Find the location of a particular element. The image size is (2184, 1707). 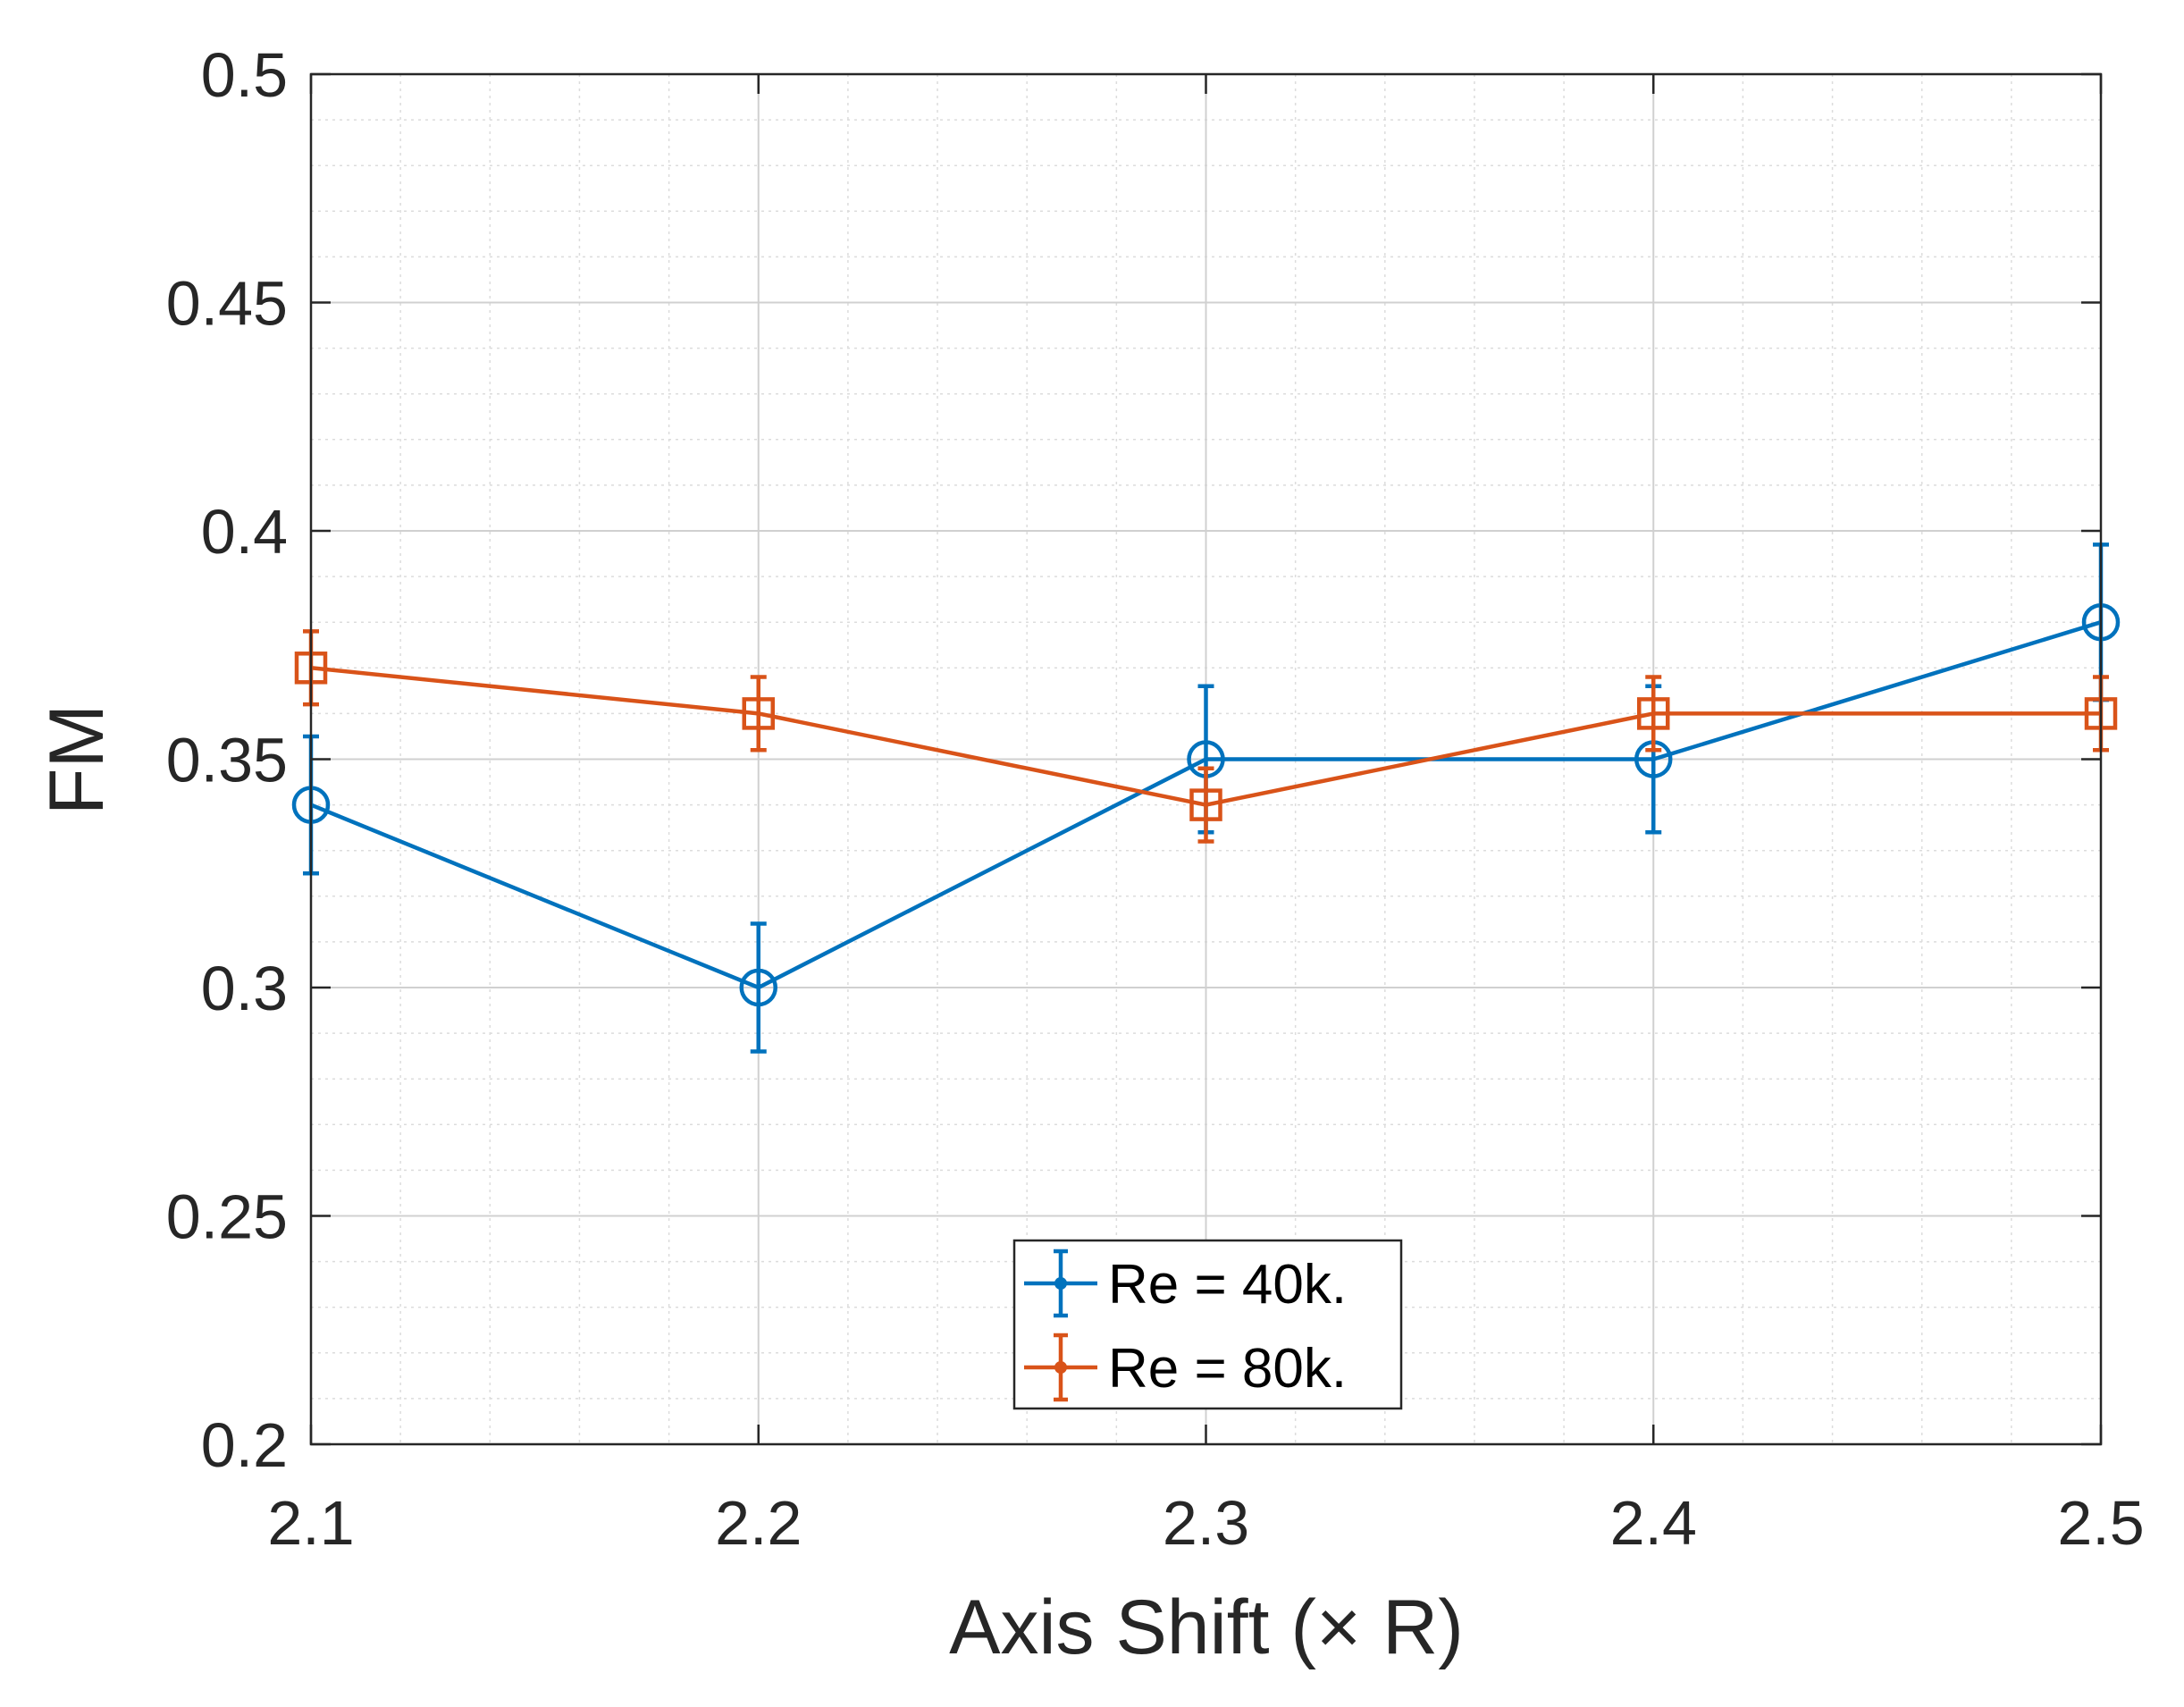

x-tick-labels: 2.1 2.2 2.3 2.4 2.5 is located at coordinates (1205, 1523).